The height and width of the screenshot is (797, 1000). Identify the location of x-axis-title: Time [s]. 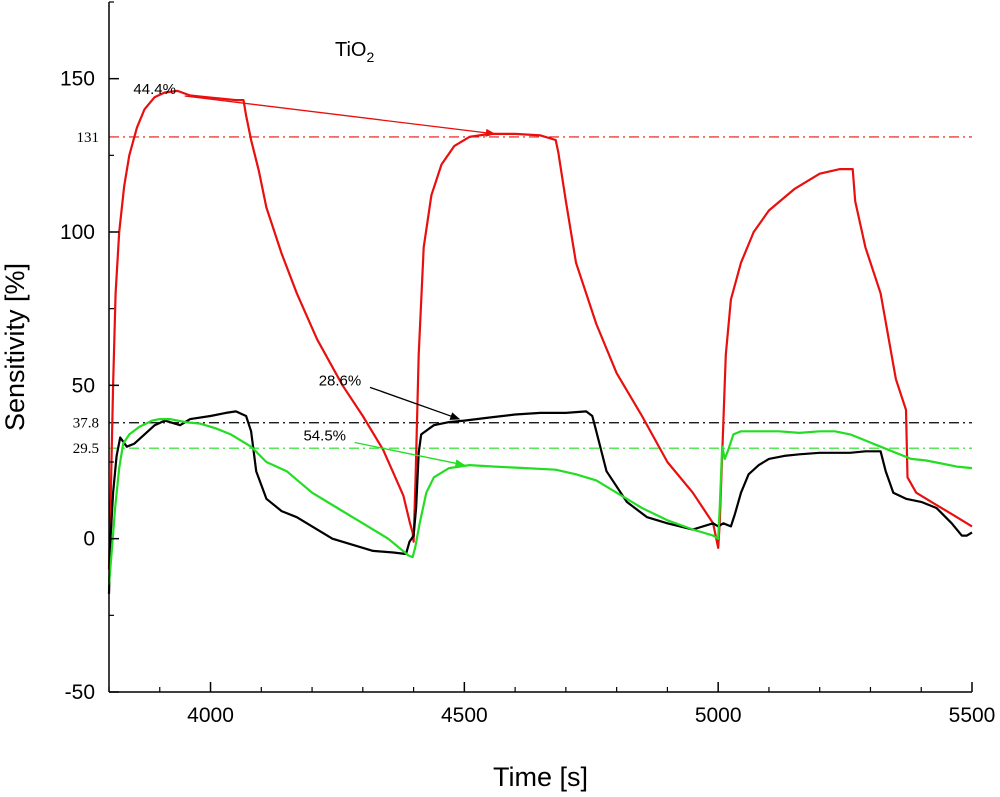
(540, 777).